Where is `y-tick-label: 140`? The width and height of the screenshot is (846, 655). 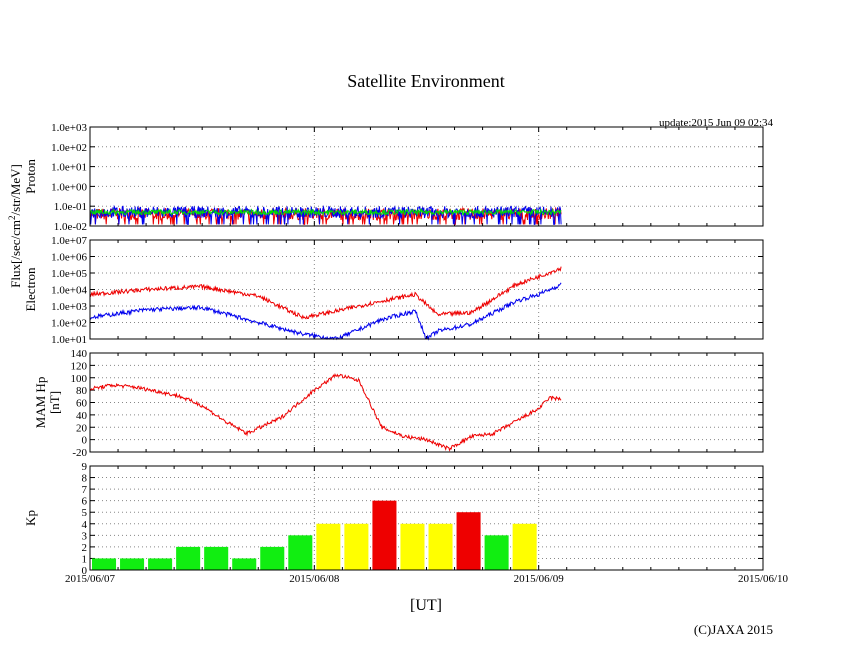 y-tick-label: 140 is located at coordinates (79, 354).